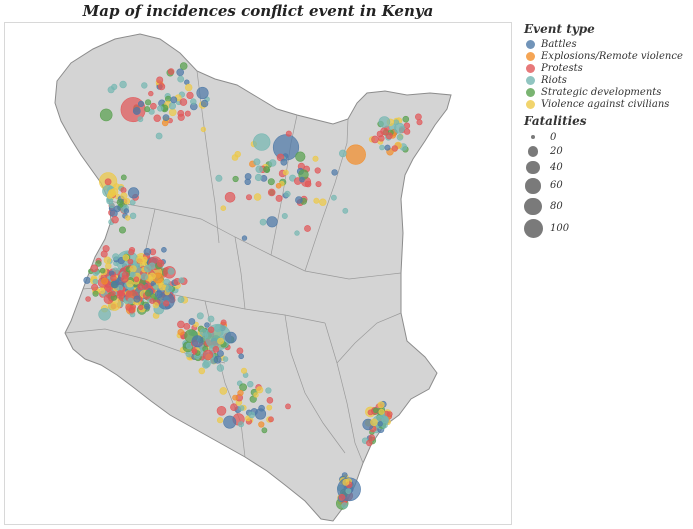 Image resolution: width=693 pixels, height=529 pixels. What do you see at coordinates (606, 104) in the screenshot?
I see `legend-event-item: Violence against civilians` at bounding box center [606, 104].